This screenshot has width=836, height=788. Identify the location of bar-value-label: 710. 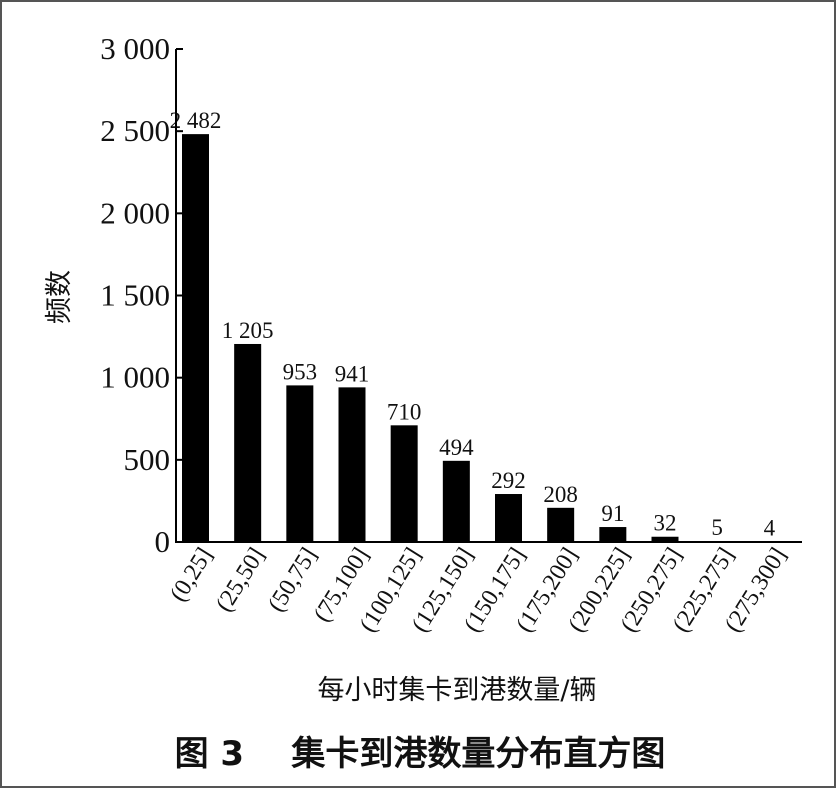
(404, 411).